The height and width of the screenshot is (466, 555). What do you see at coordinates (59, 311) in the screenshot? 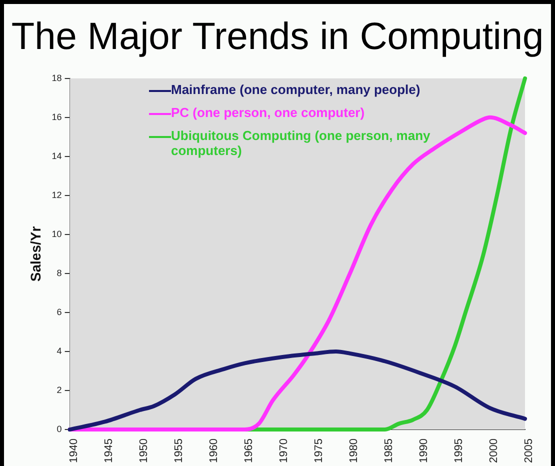
I see `y-tick-label: 6` at bounding box center [59, 311].